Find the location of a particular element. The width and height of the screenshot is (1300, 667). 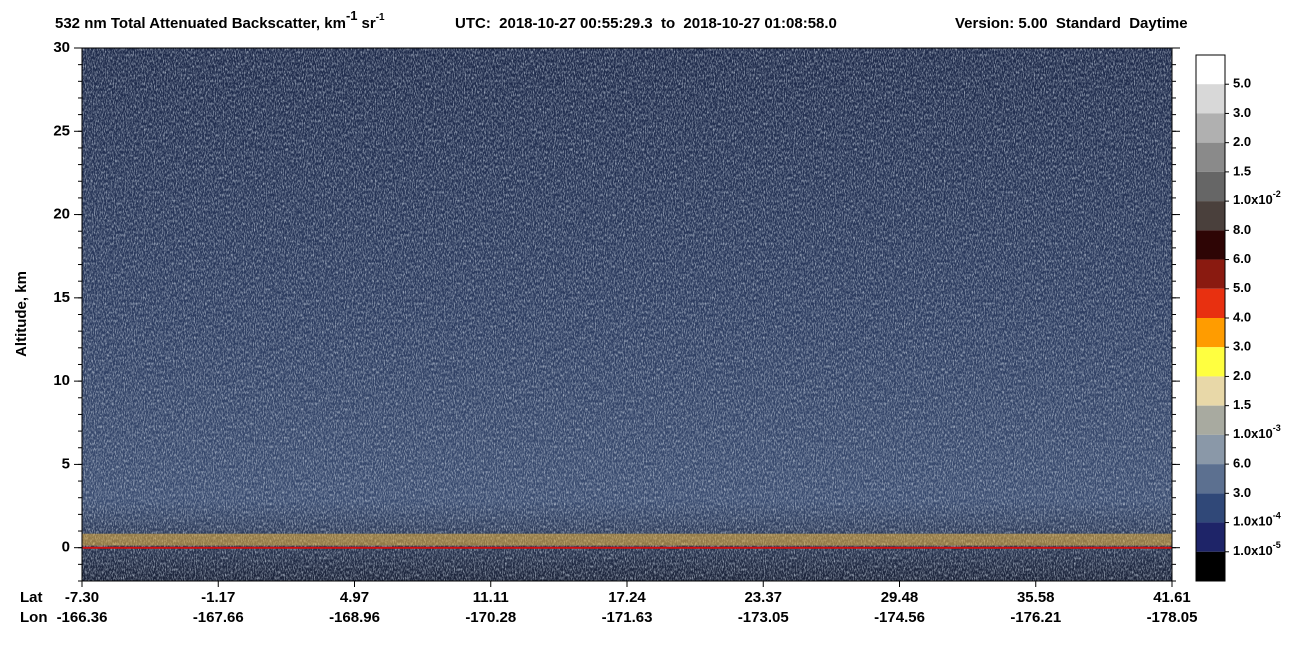

lat-label: 23.37 is located at coordinates (763, 597).